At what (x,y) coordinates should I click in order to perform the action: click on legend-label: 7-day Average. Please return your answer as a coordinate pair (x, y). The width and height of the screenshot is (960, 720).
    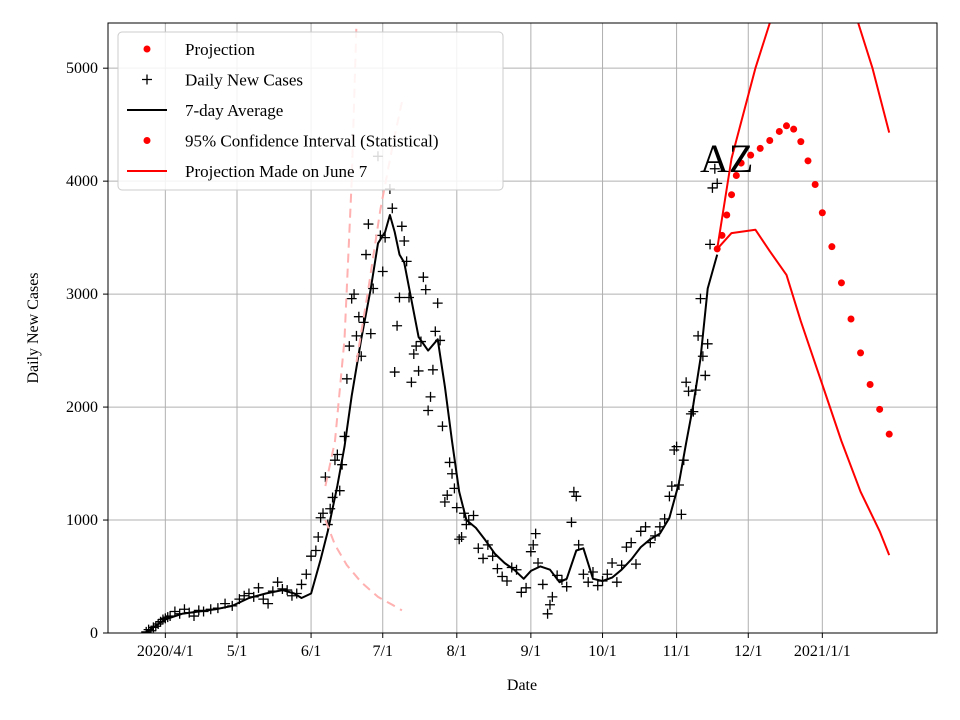
    Looking at the image, I should click on (234, 110).